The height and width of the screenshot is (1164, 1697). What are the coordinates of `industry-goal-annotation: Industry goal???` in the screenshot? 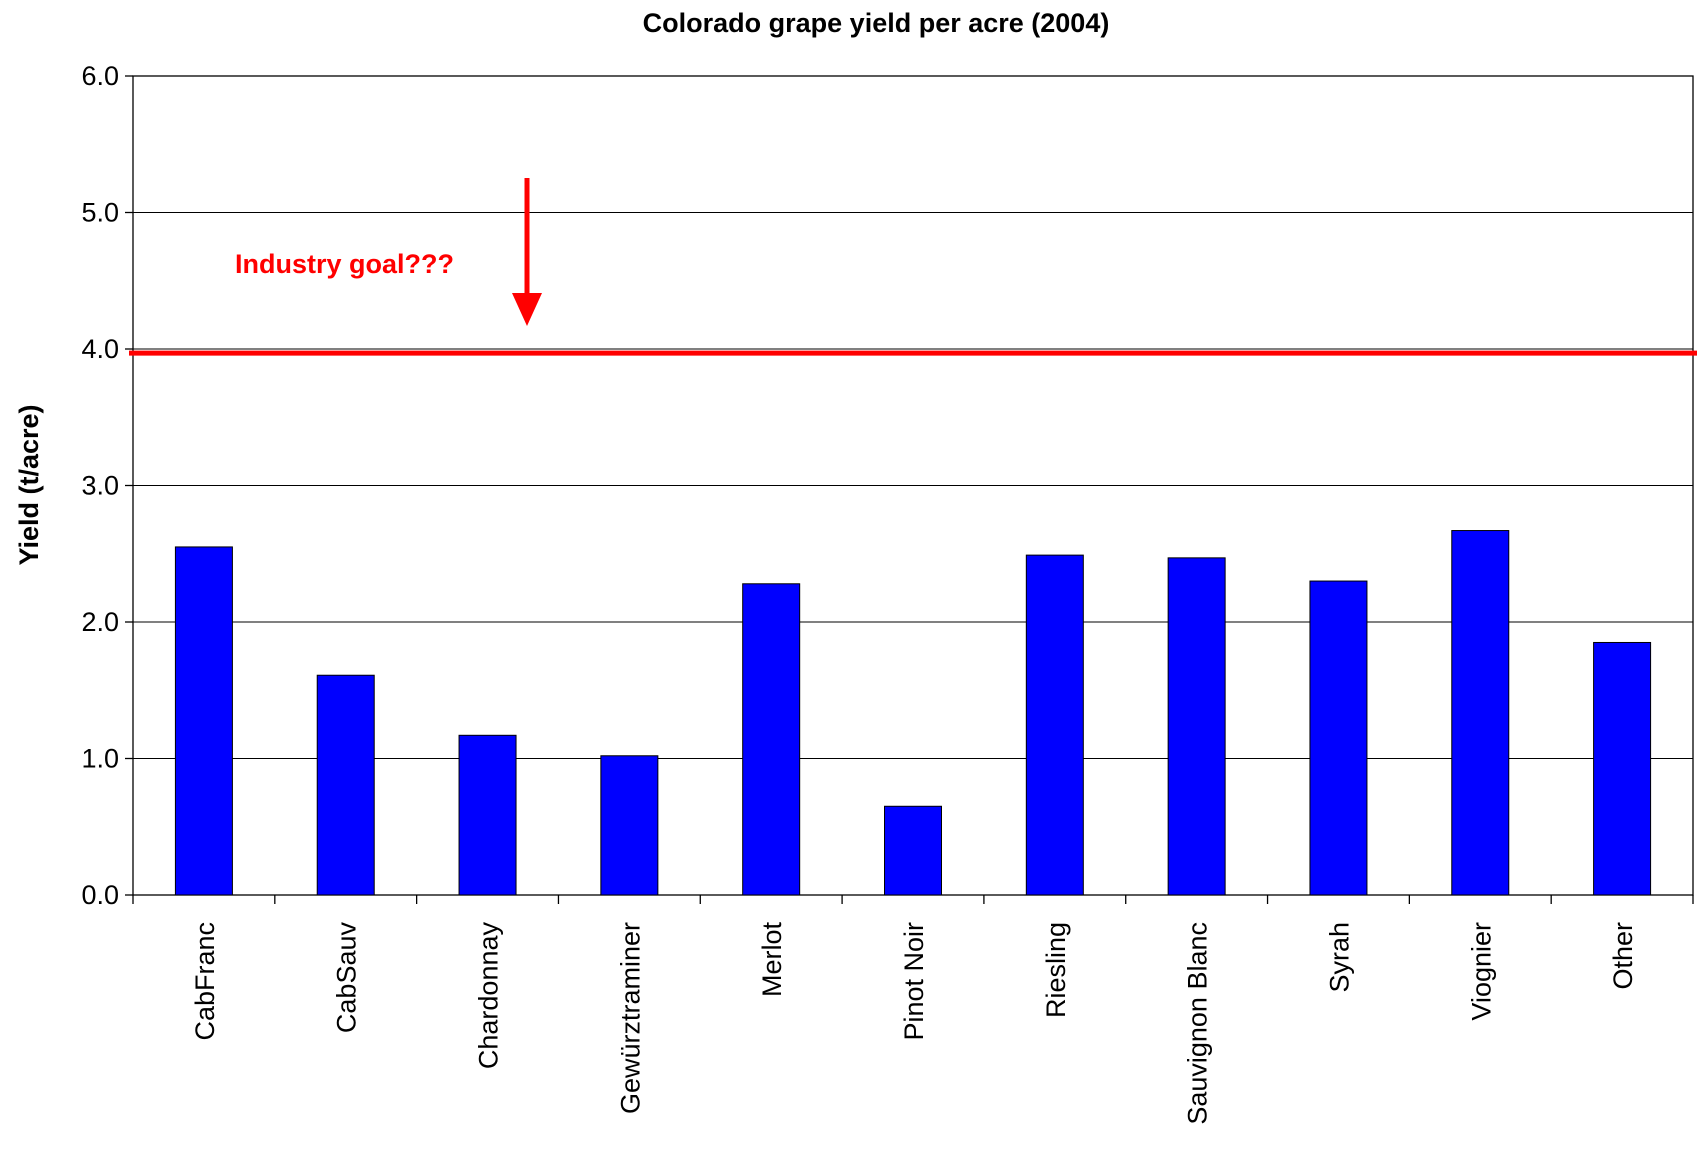 It's located at (344, 264).